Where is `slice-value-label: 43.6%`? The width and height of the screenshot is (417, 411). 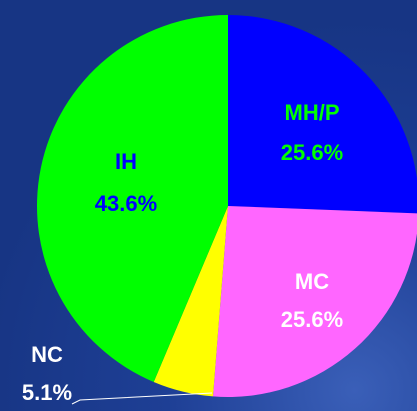
slice-value-label: 43.6% is located at coordinates (126, 203).